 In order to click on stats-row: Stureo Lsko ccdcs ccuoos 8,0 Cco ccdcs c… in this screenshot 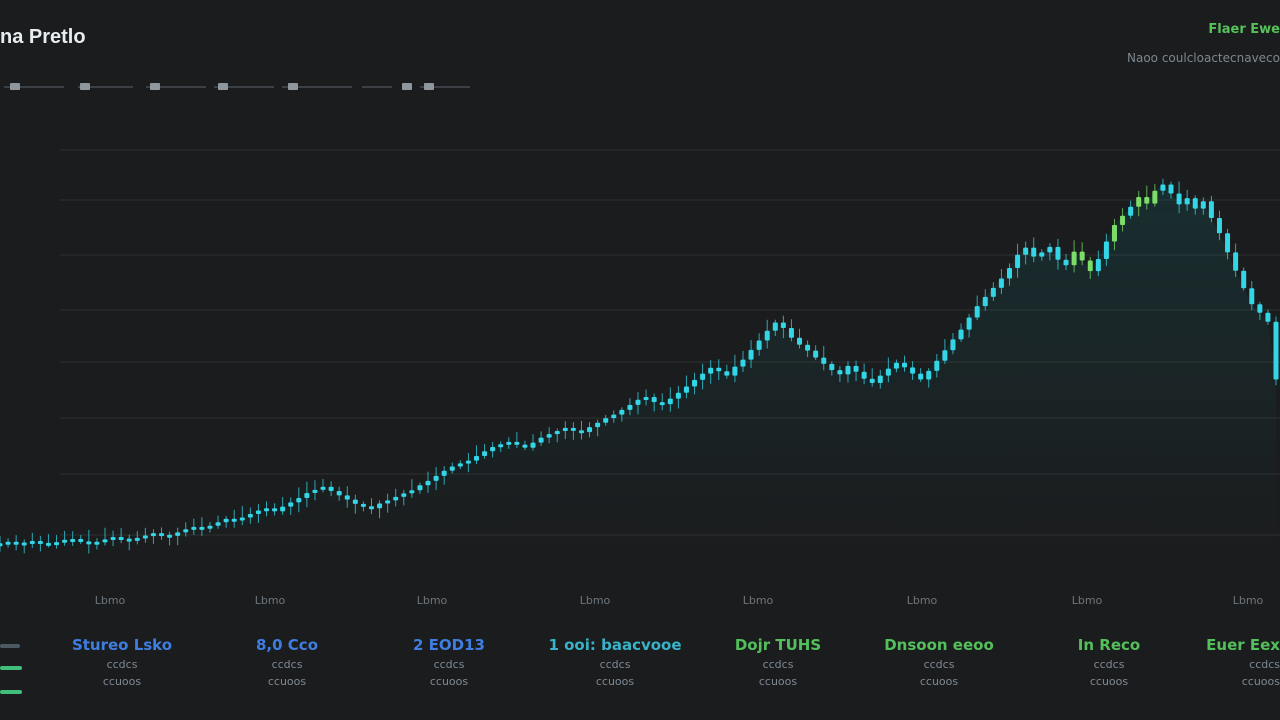, I will do `click(640, 678)`.